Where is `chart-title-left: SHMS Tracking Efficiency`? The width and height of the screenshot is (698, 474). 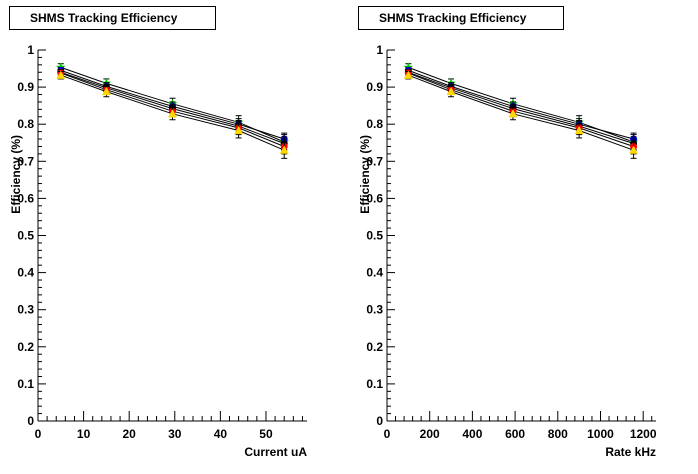
chart-title-left: SHMS Tracking Efficiency is located at coordinates (112, 18).